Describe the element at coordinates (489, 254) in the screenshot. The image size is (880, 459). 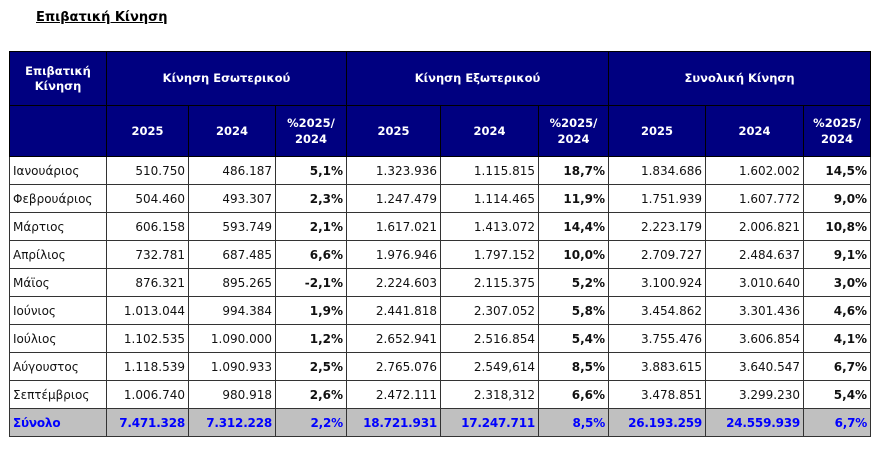
I see `value-cell: 1.797.152` at that location.